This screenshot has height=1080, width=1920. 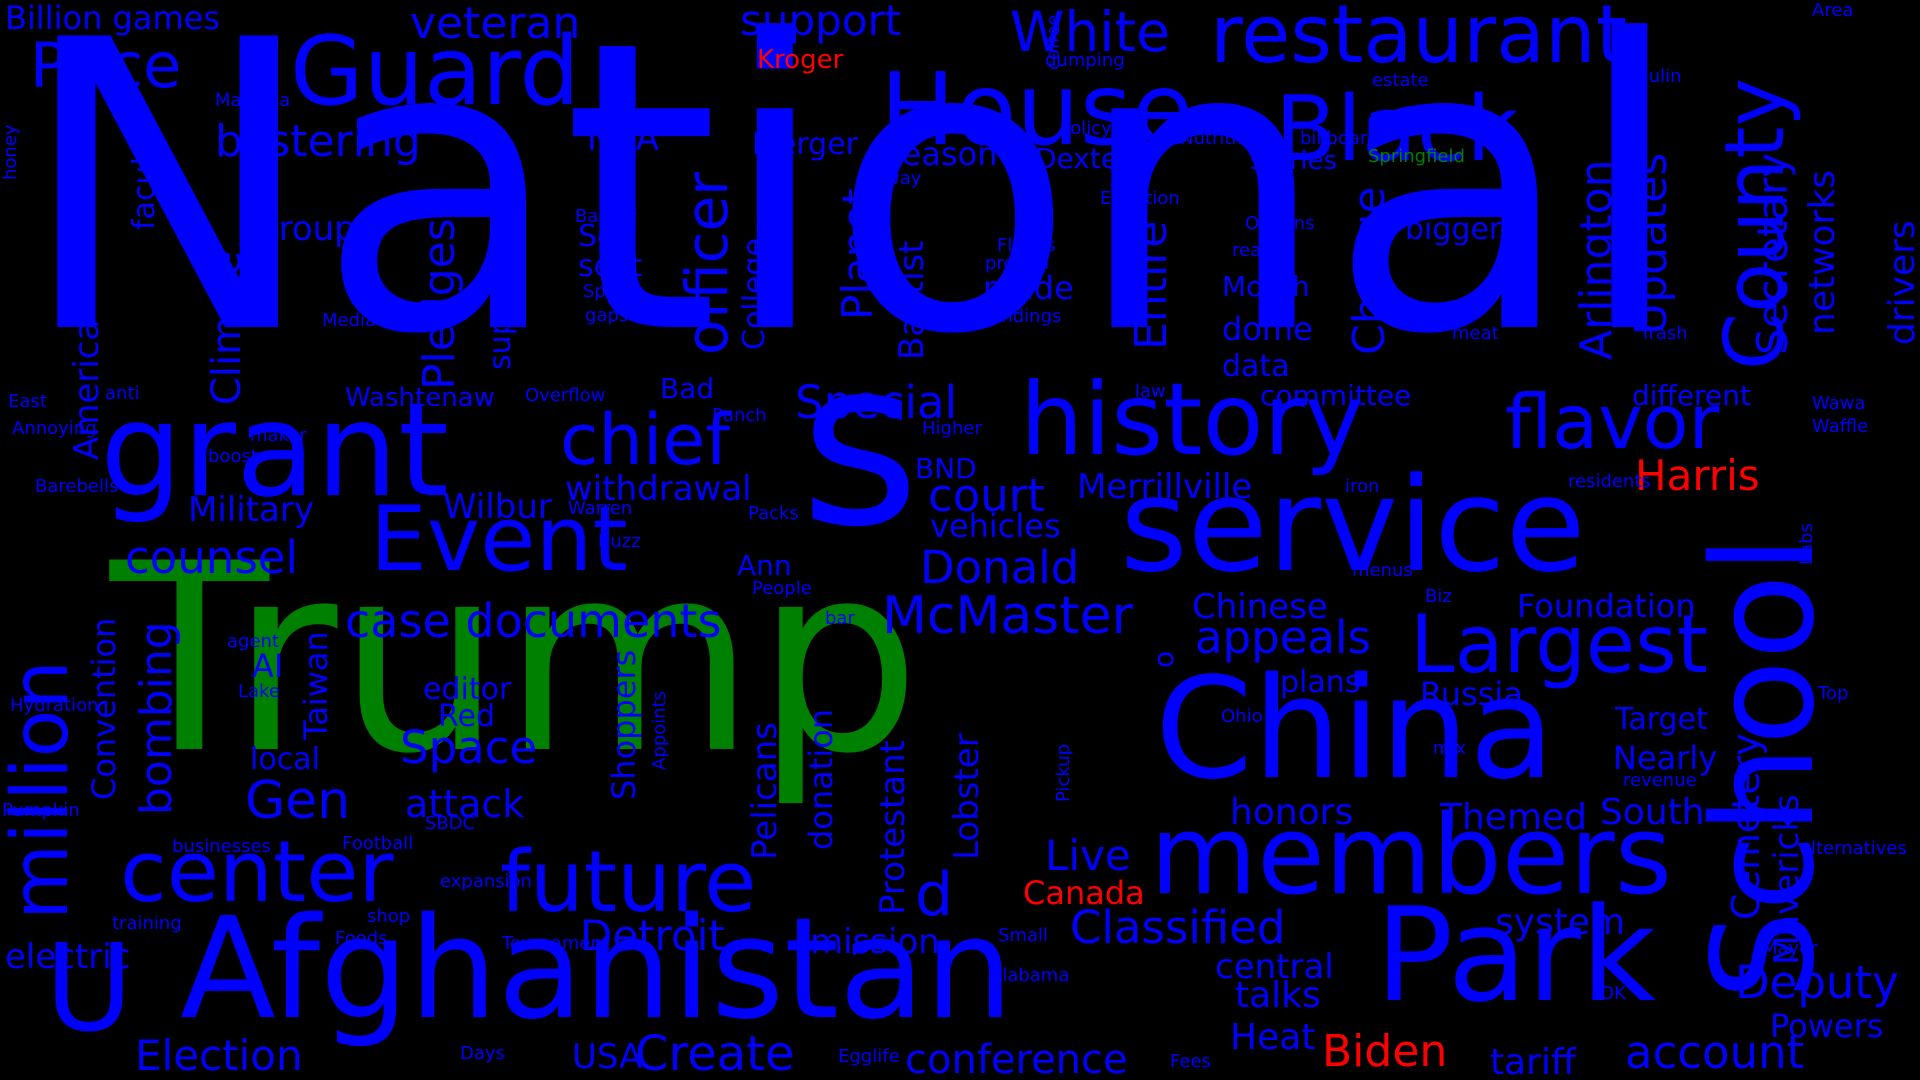 What do you see at coordinates (298, 801) in the screenshot?
I see `word: Gen` at bounding box center [298, 801].